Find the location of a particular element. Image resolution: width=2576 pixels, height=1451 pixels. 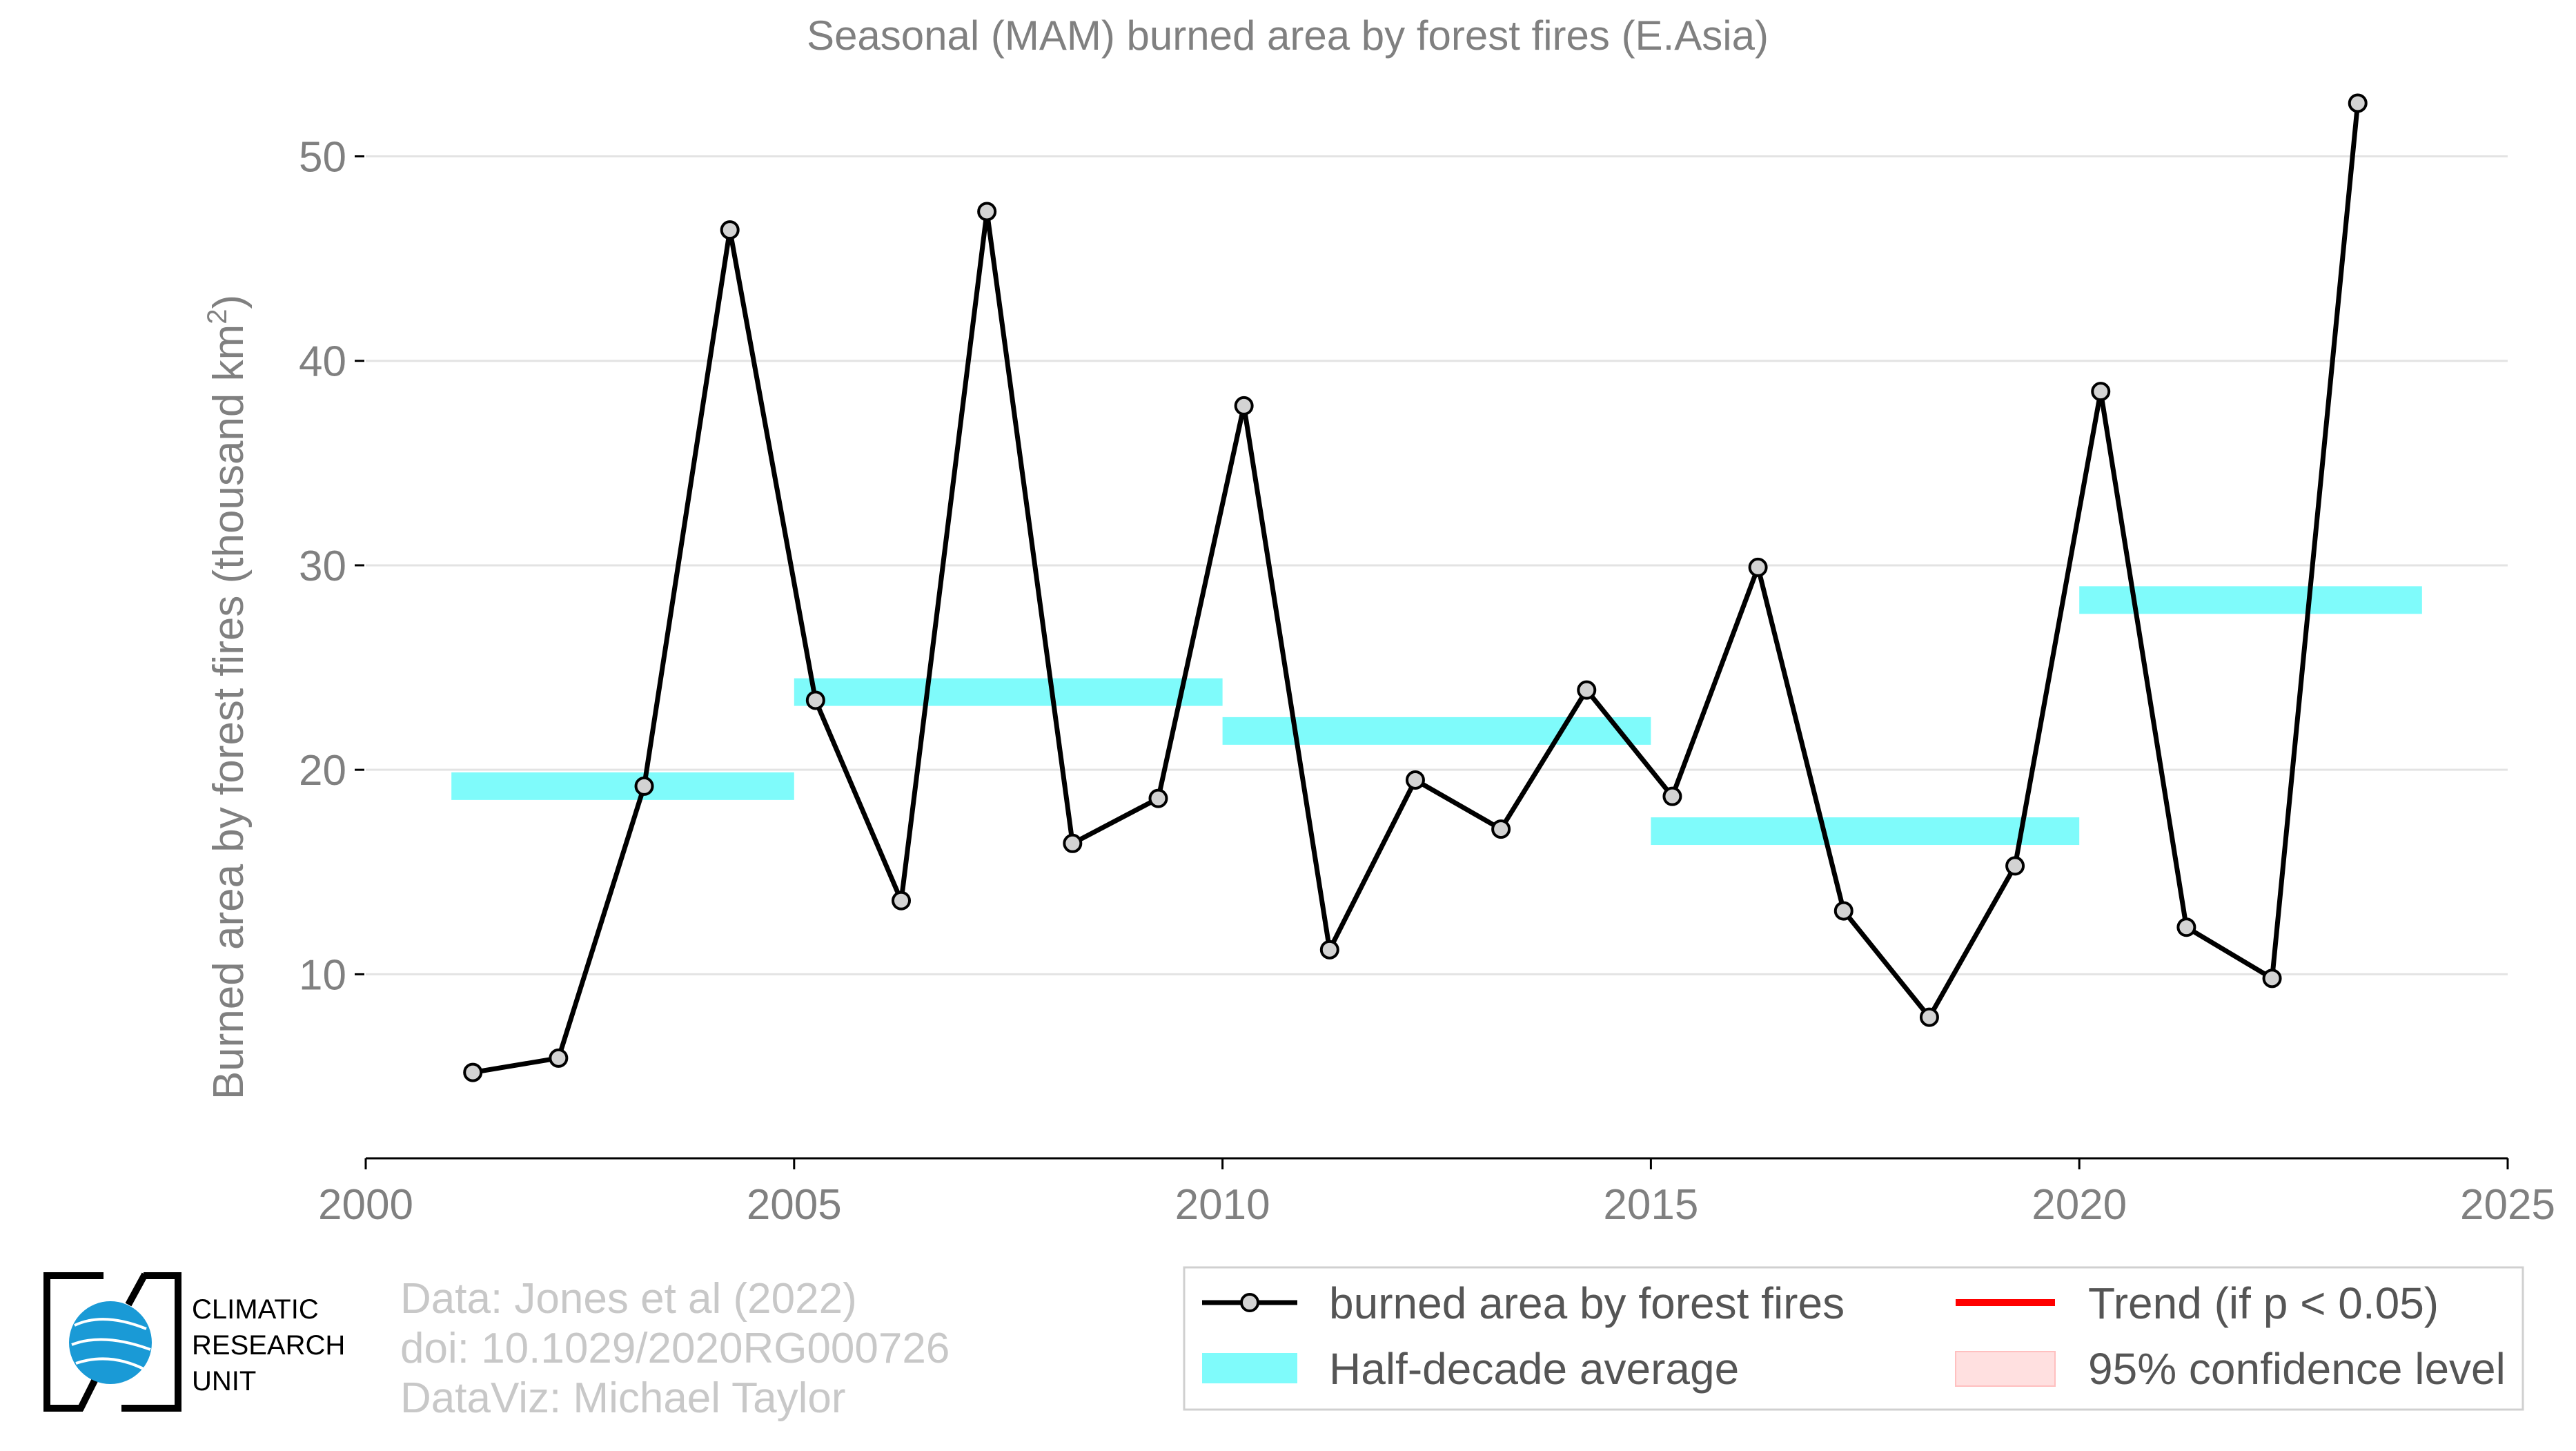

legend-box is located at coordinates (1853, 1338).